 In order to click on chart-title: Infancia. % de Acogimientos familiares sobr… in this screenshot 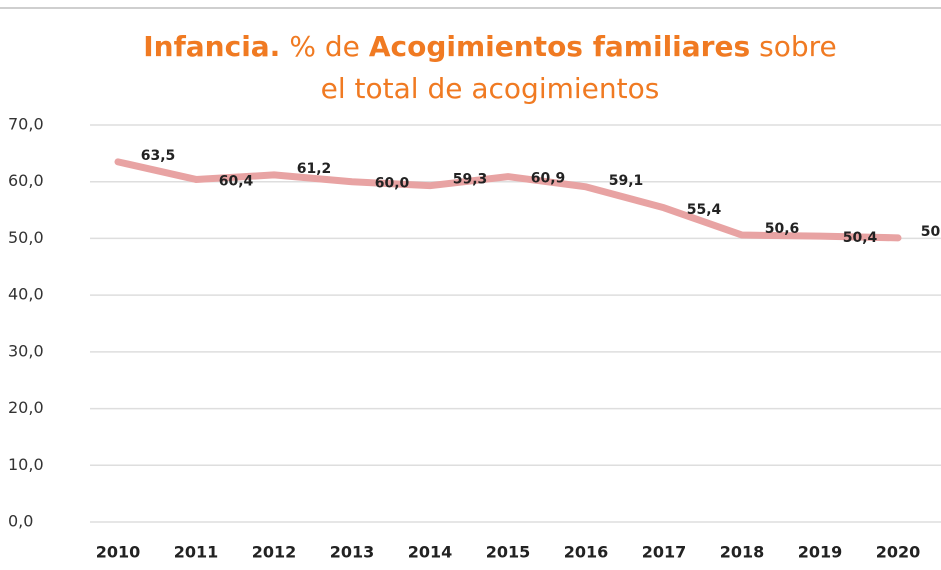, I will do `click(490, 46)`.